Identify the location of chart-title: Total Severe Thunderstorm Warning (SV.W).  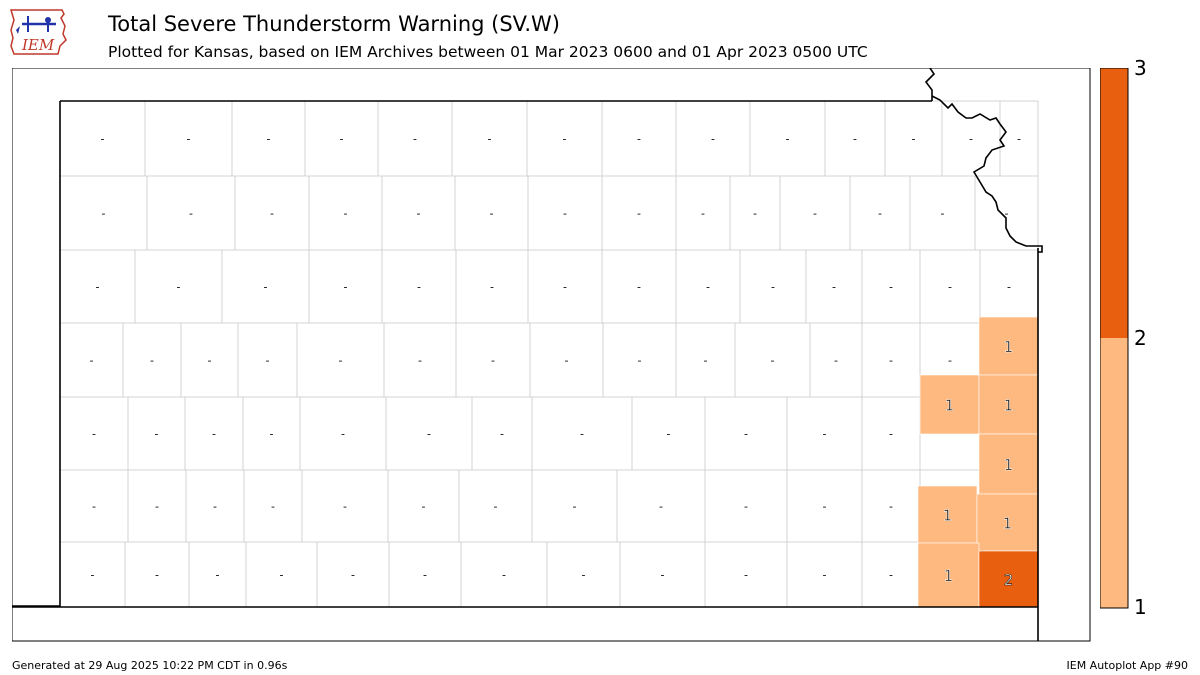
(334, 24).